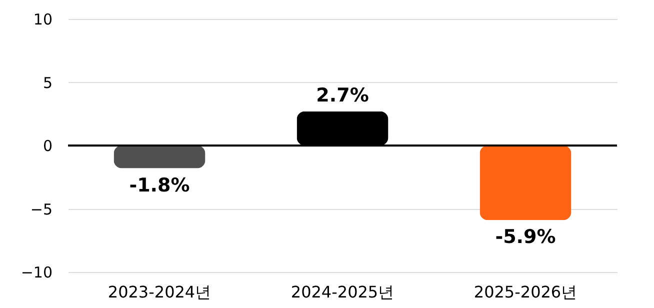  I want to click on y-tick-label: −5, so click(41, 209).